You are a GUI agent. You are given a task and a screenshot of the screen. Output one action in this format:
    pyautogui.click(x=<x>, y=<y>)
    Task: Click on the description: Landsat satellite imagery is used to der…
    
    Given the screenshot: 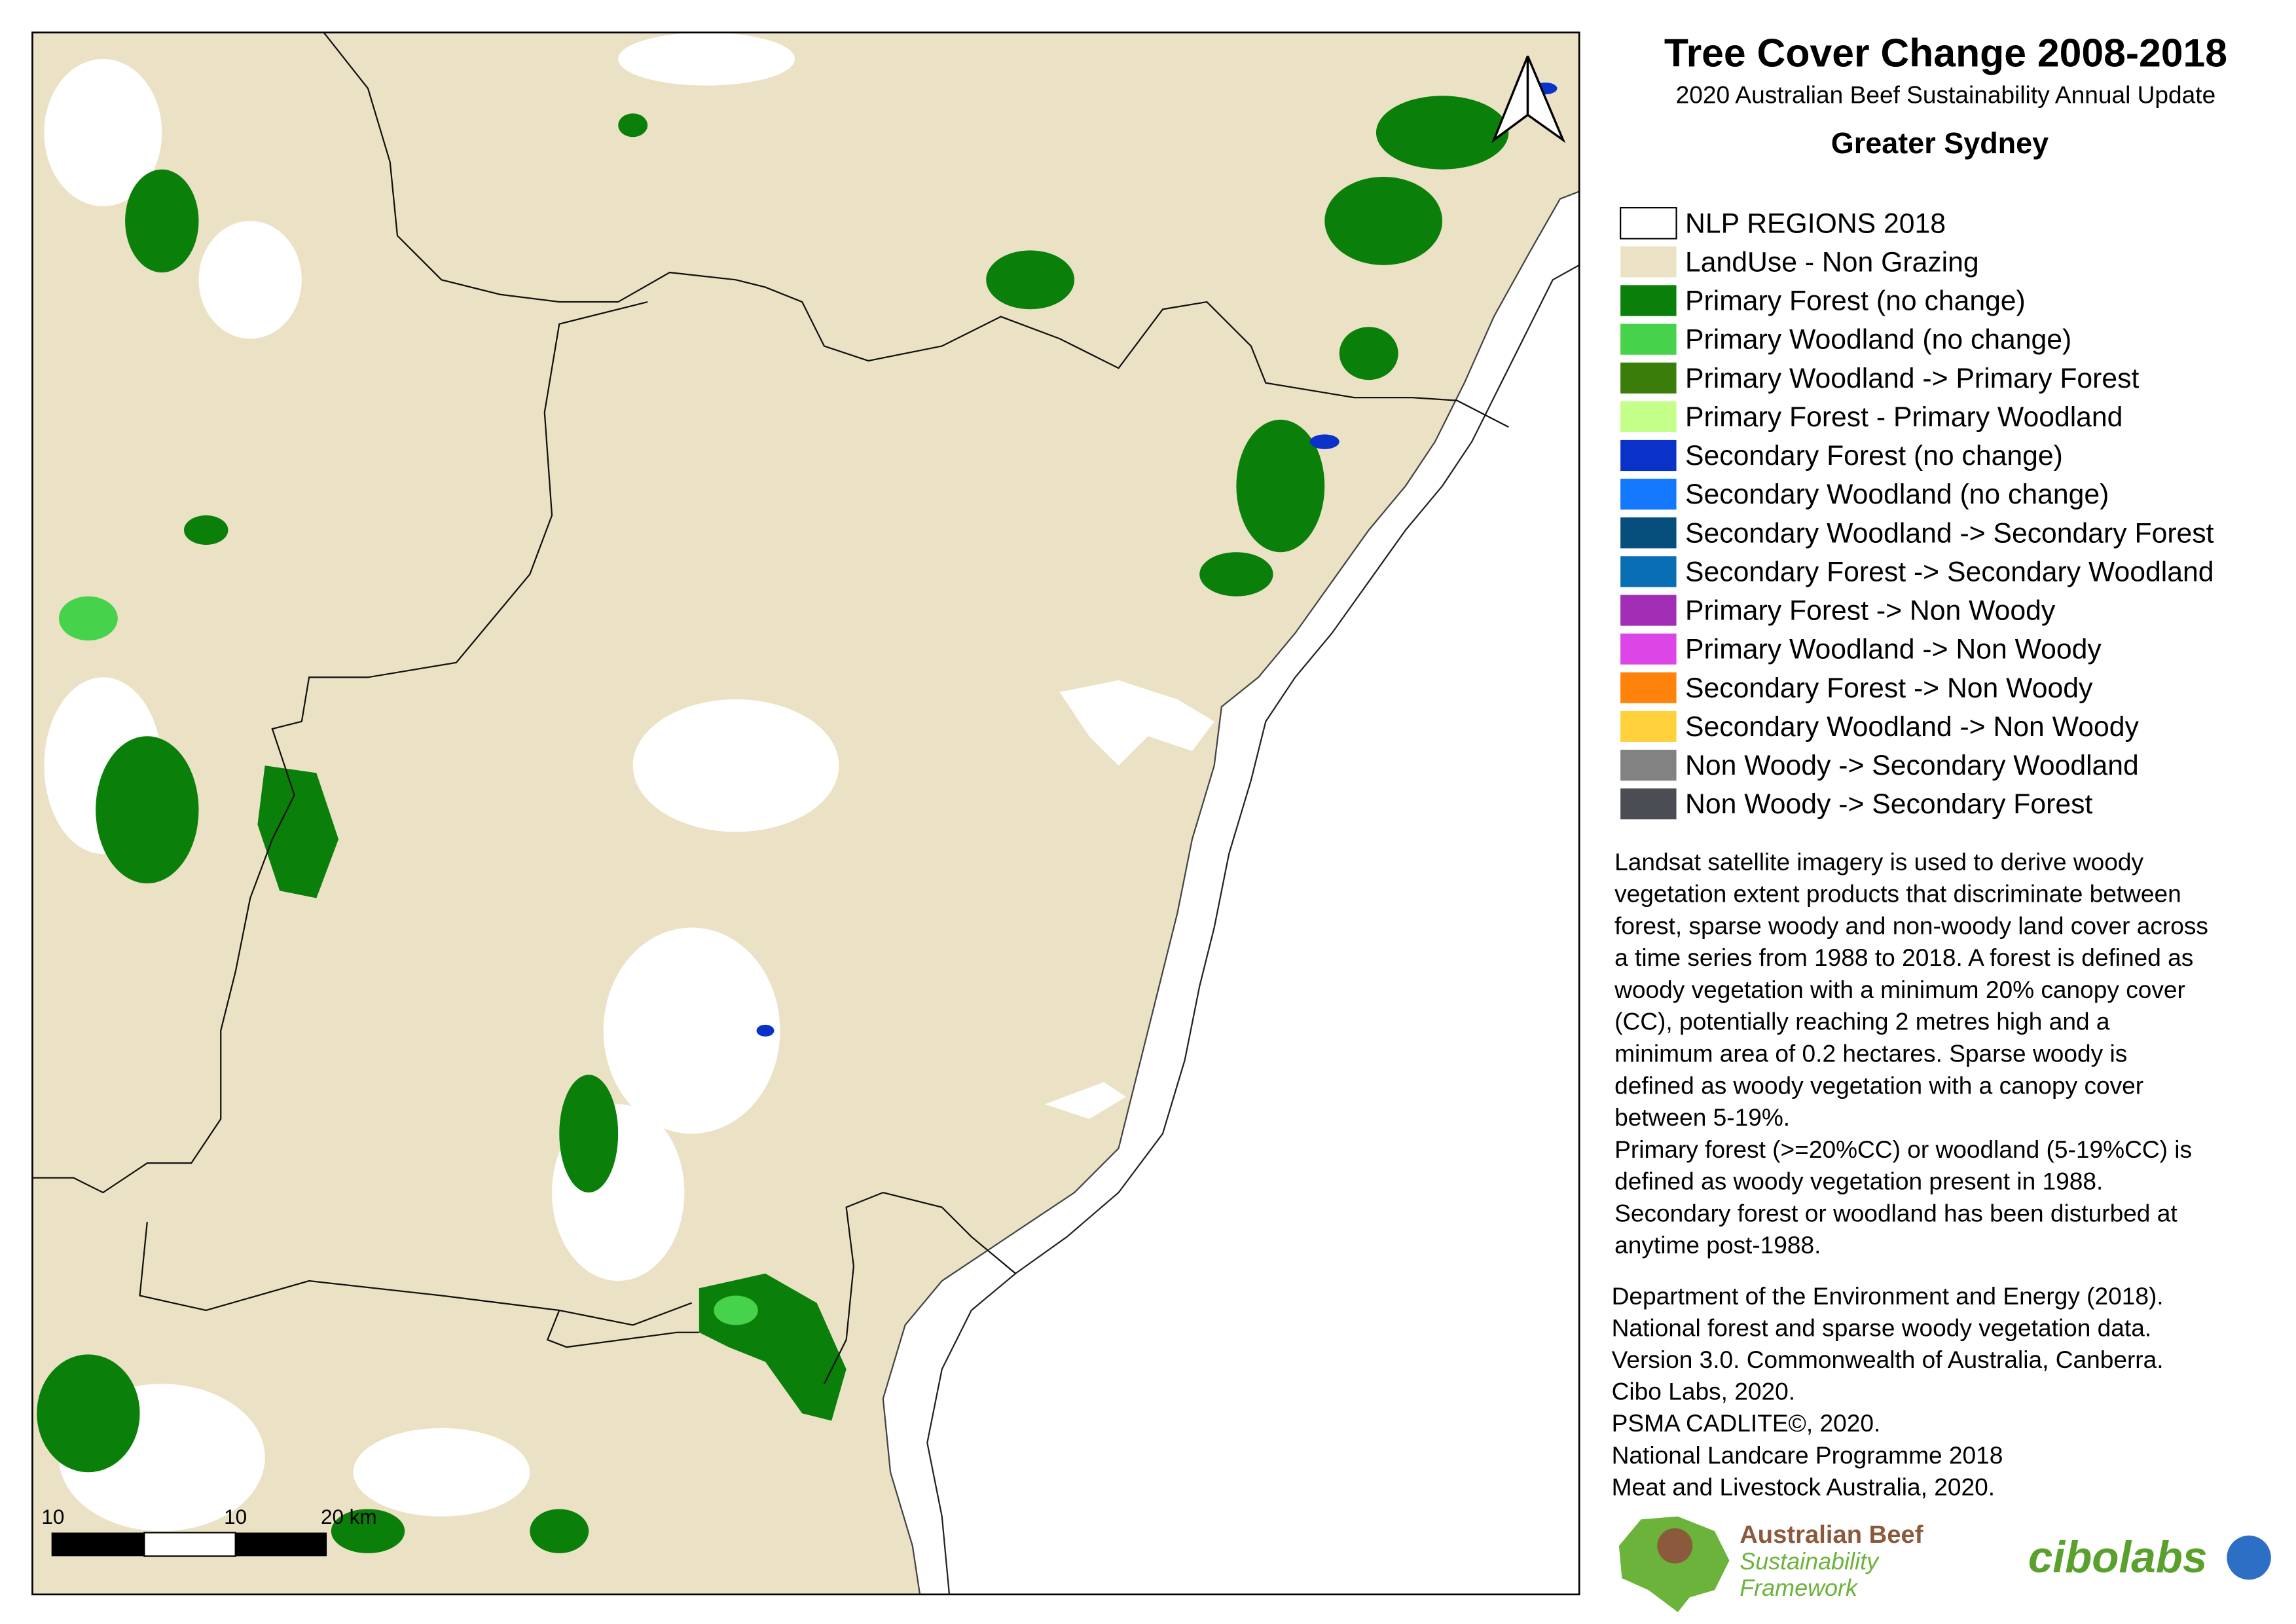 What is the action you would take?
    pyautogui.click(x=1911, y=1053)
    